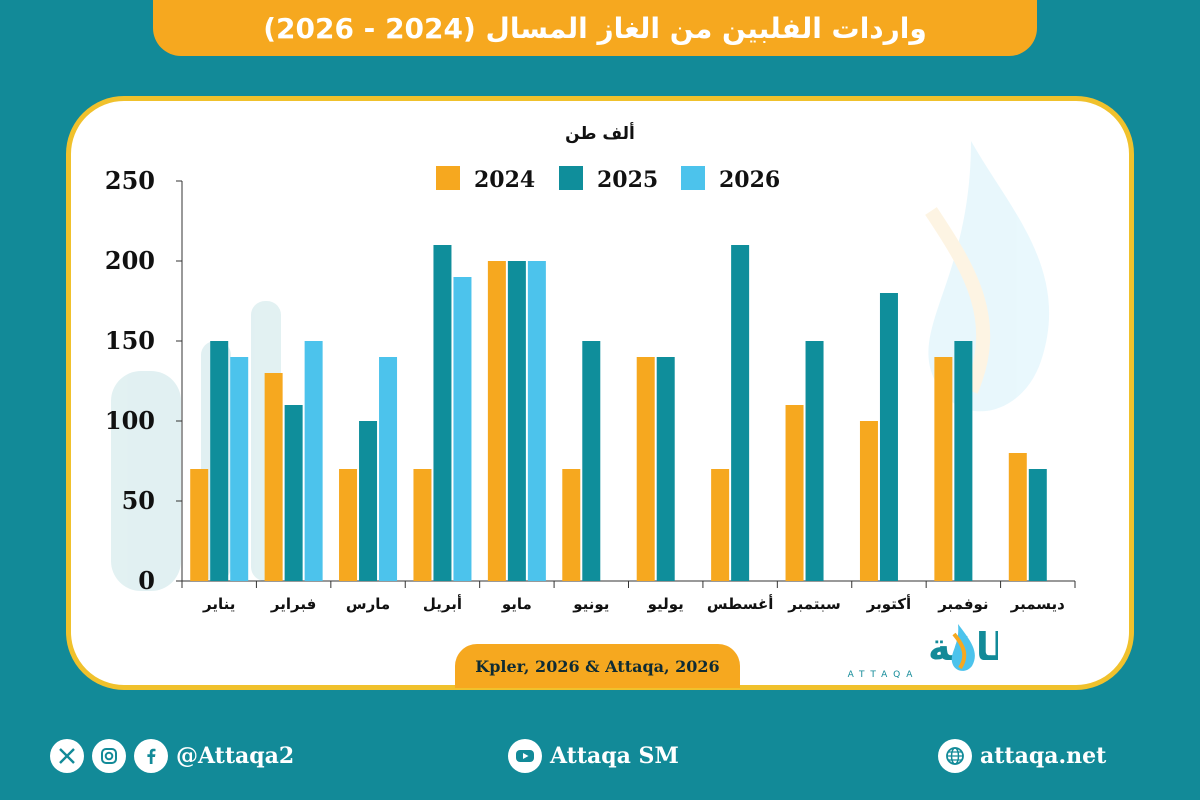  I want to click on social-links: @Attaqa2, so click(172, 756).